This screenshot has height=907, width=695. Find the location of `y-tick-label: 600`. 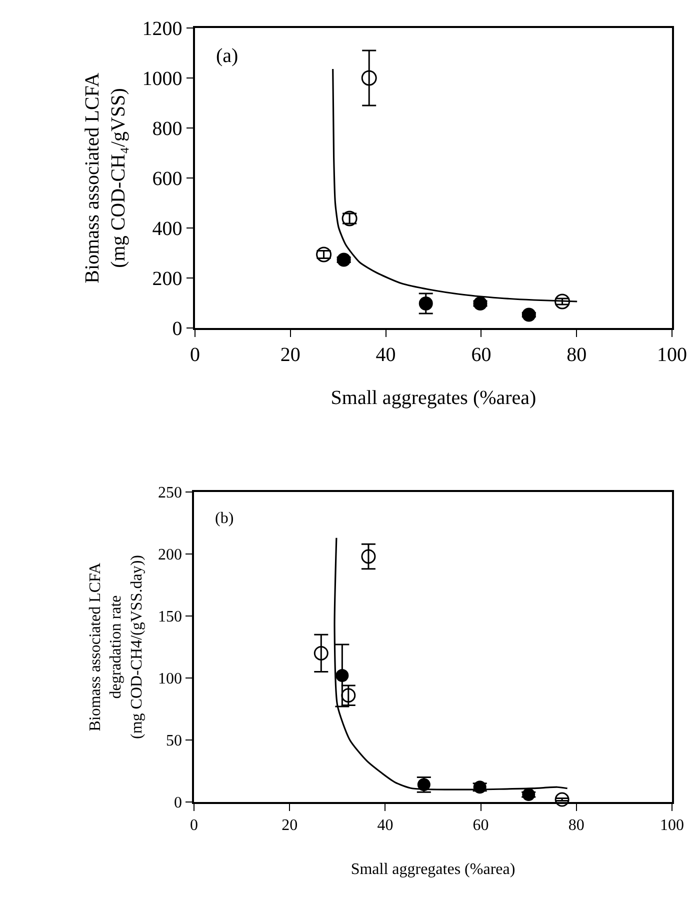

y-tick-label: 600 is located at coordinates (167, 179).